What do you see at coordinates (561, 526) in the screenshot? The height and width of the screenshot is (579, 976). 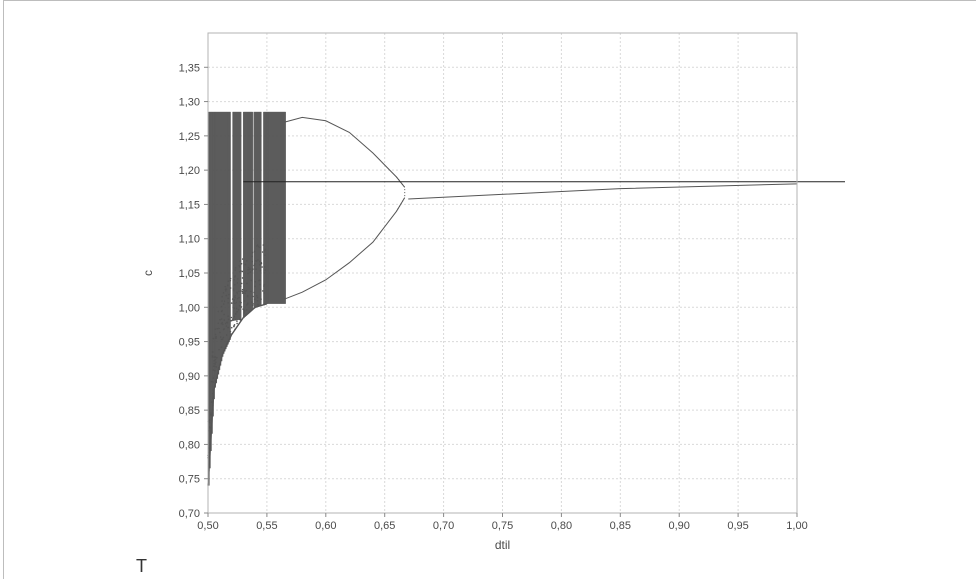 I see `x-tick-label: 0,80` at bounding box center [561, 526].